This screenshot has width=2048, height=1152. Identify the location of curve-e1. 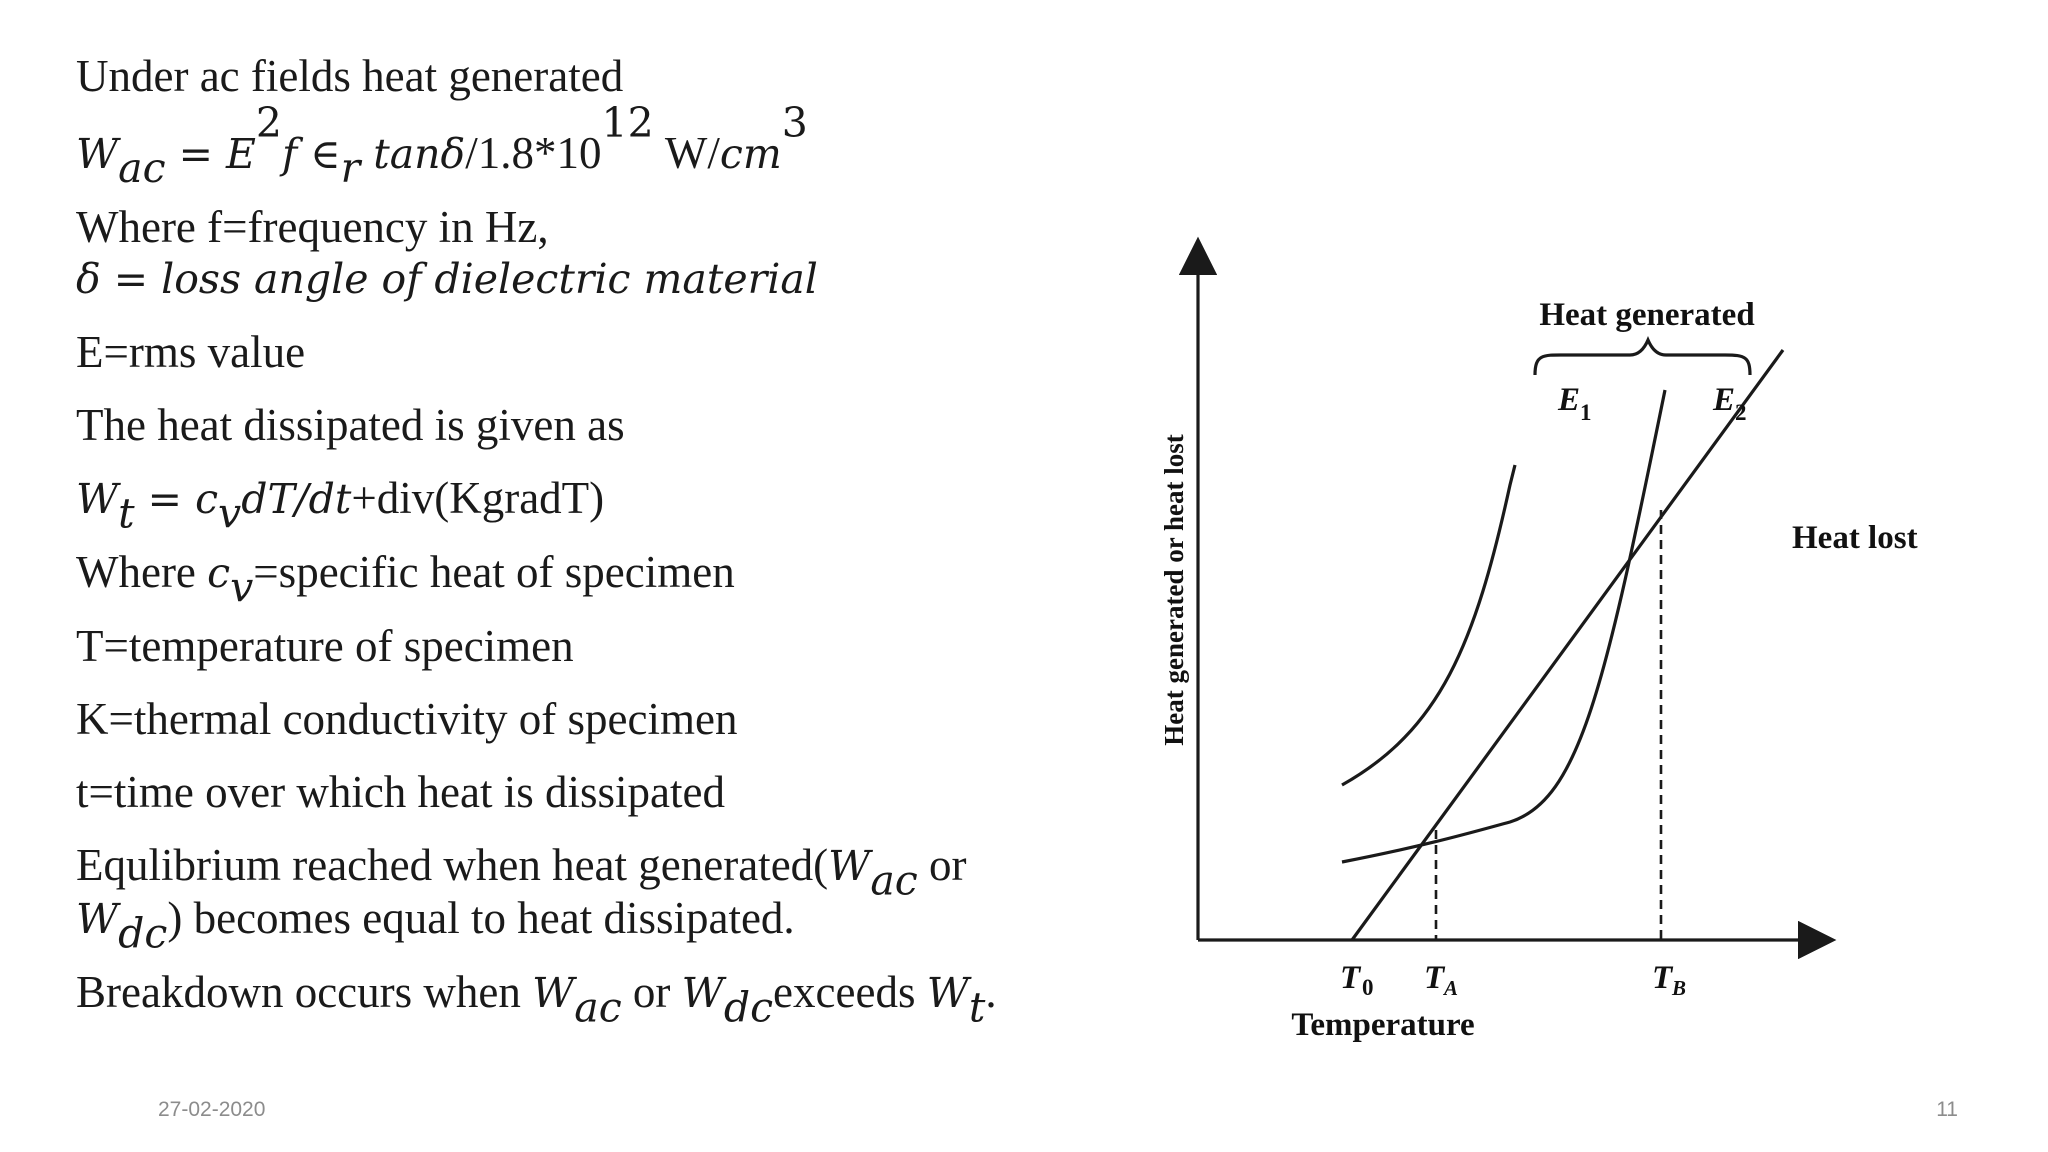
(1429, 625).